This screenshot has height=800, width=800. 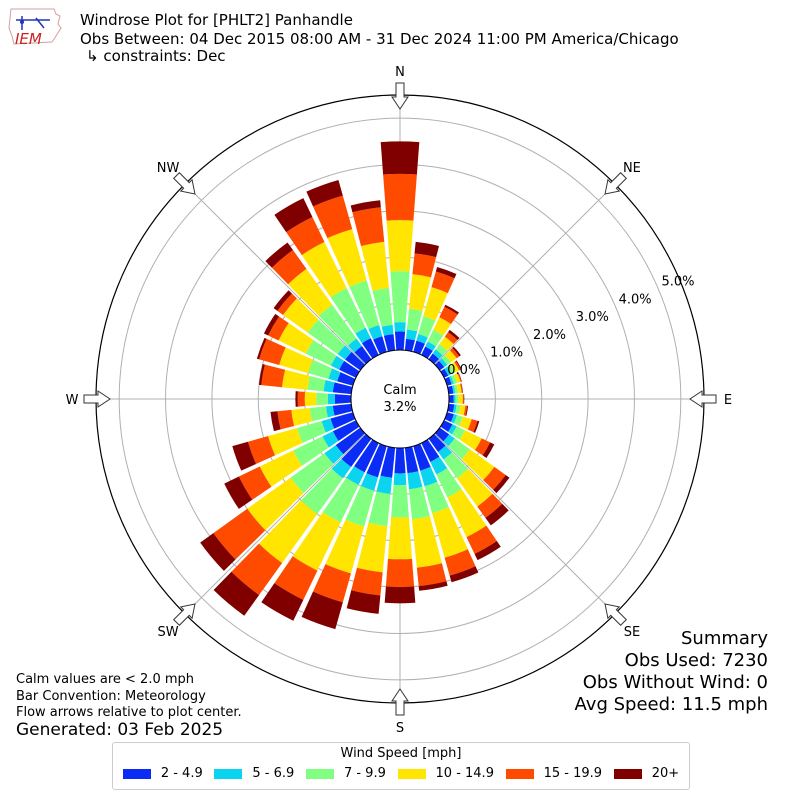 What do you see at coordinates (129, 712) in the screenshot?
I see `flow-arrows-note: Flow arrows relative to plot center.` at bounding box center [129, 712].